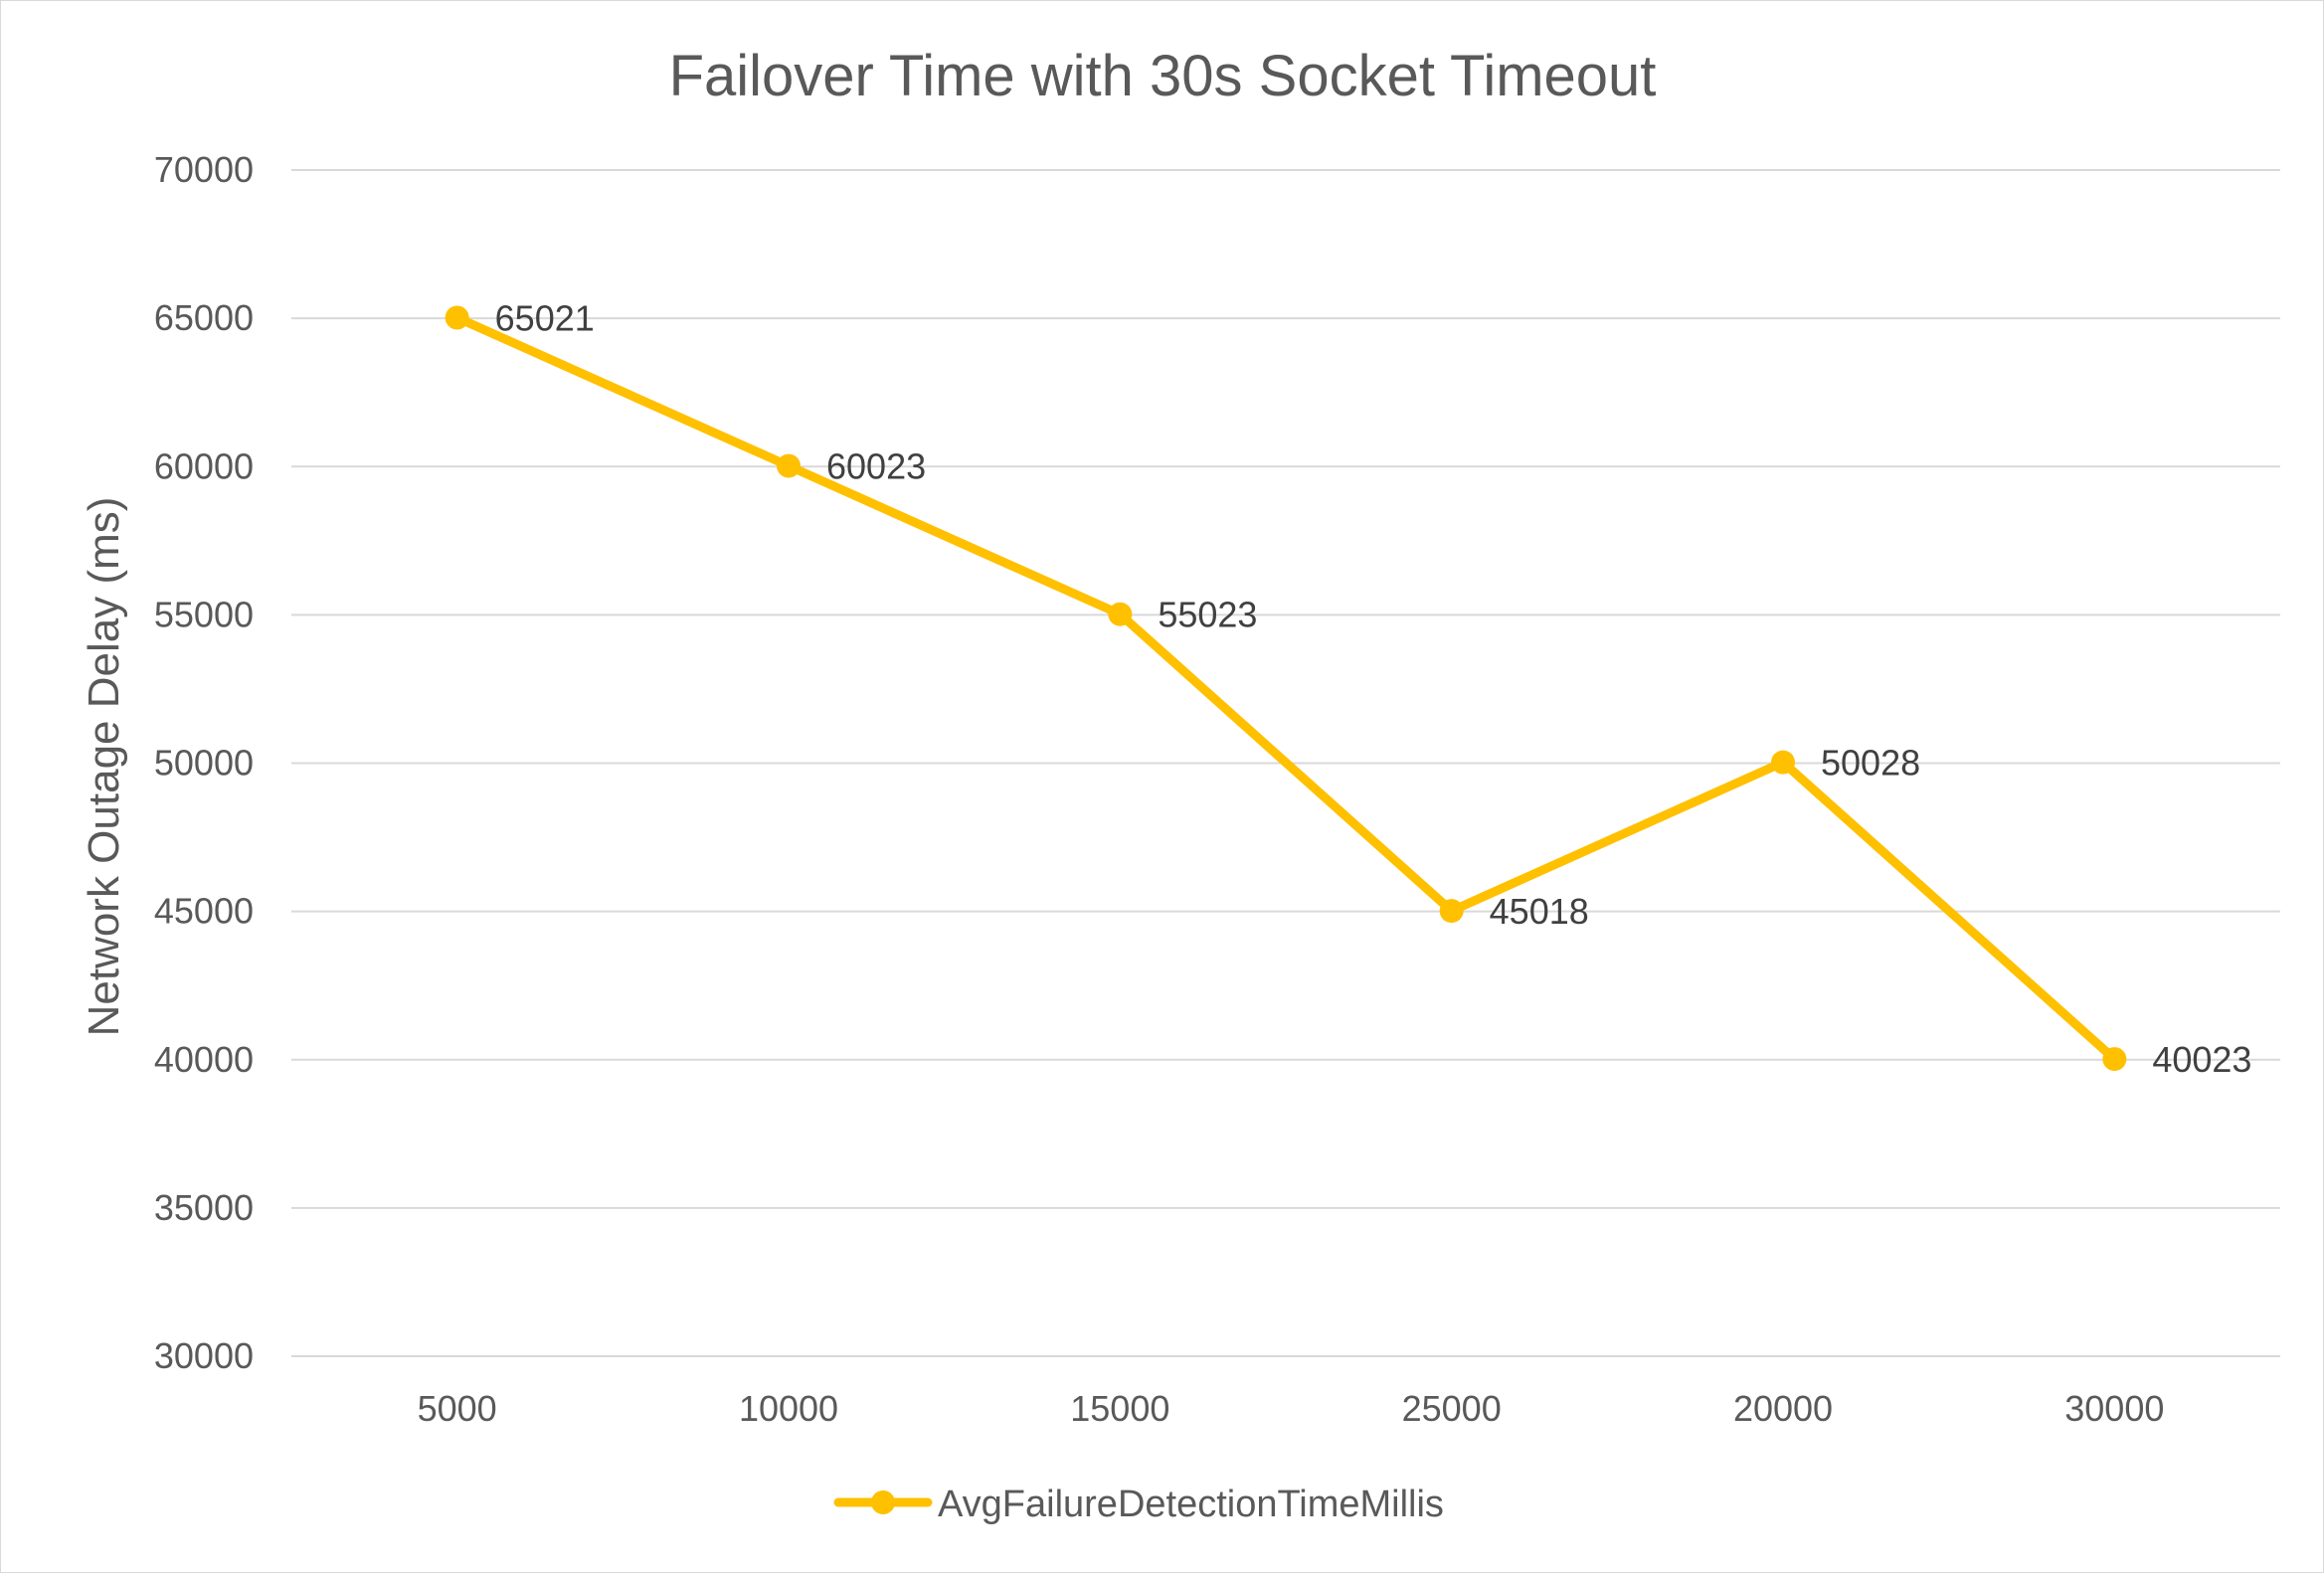  I want to click on legend: AvgFailureDetectionTimeMillis, so click(1138, 1504).